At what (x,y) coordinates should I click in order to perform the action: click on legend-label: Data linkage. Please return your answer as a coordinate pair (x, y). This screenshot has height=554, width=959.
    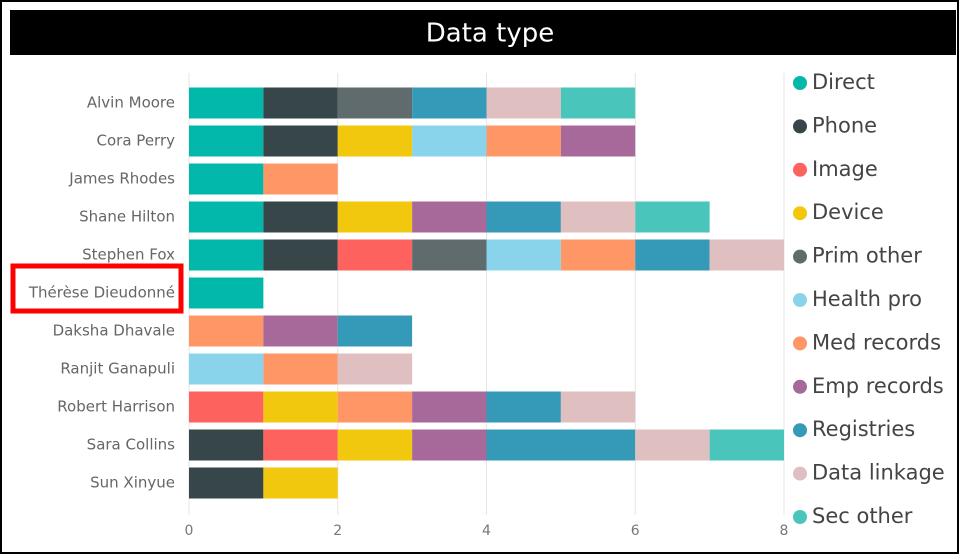
    Looking at the image, I should click on (878, 473).